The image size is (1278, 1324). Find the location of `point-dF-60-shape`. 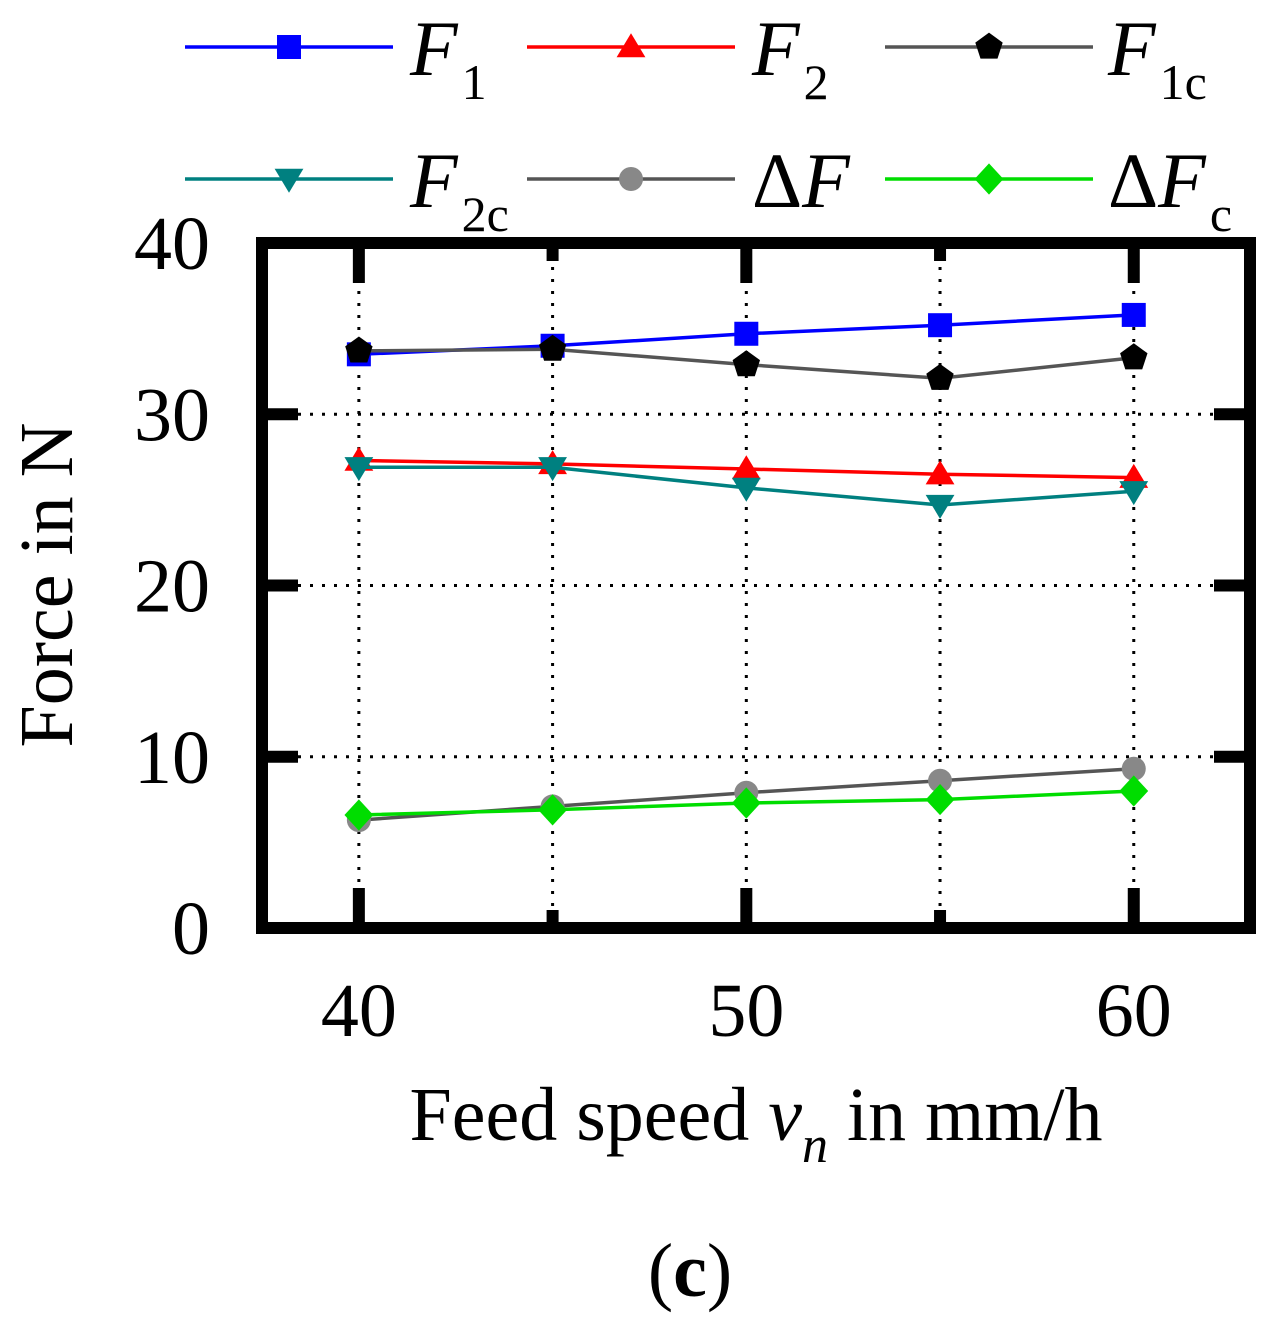

point-dF-60-shape is located at coordinates (1133, 768).